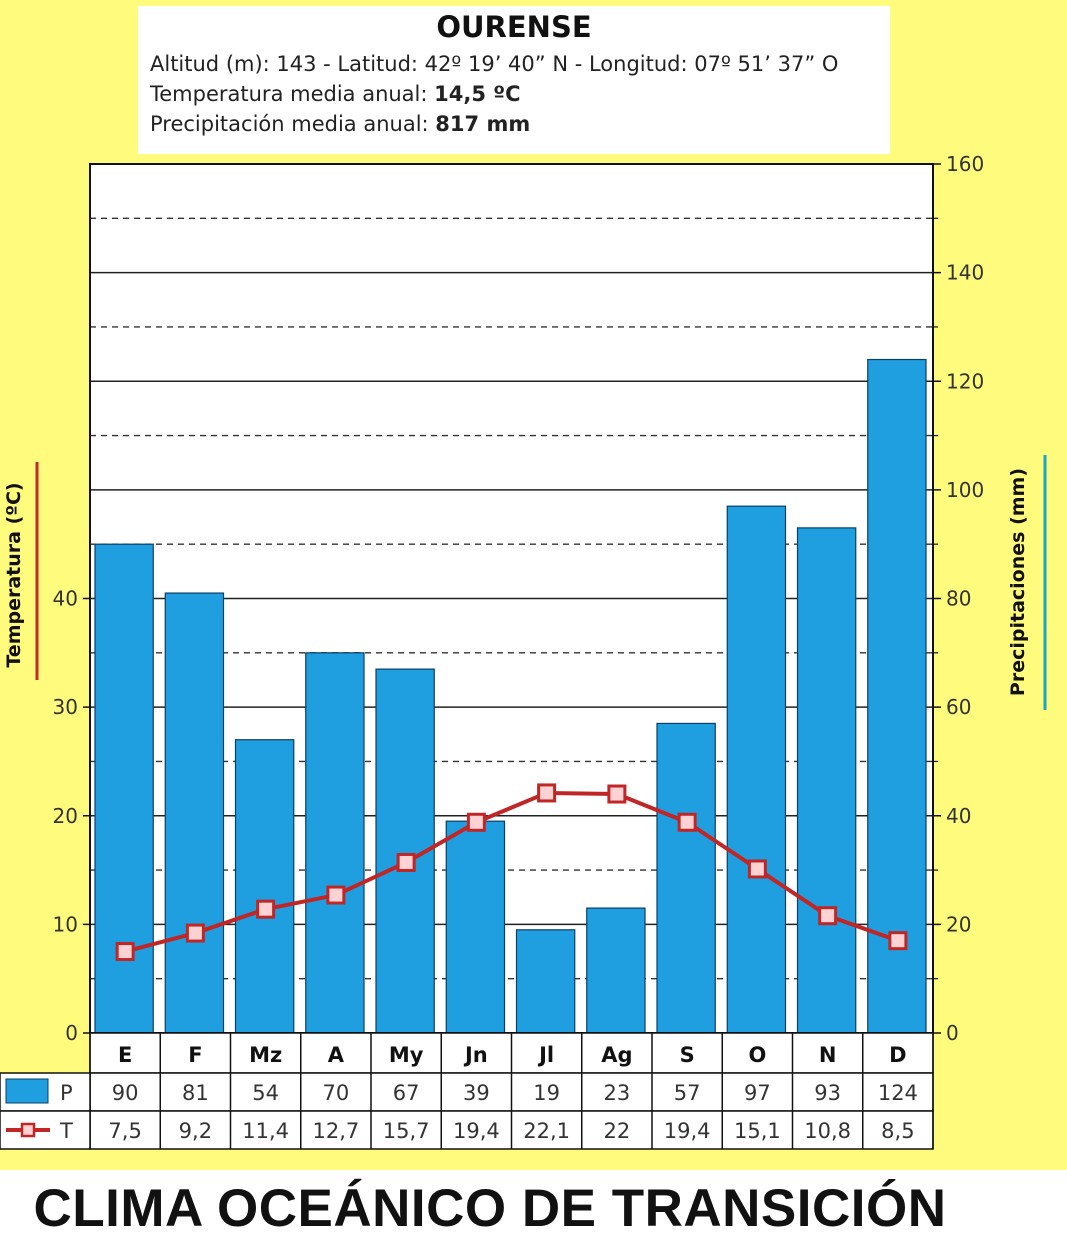 The width and height of the screenshot is (1067, 1251). Describe the element at coordinates (483, 124) in the screenshot. I see `annual-precipitation-value: 817 mm` at that location.